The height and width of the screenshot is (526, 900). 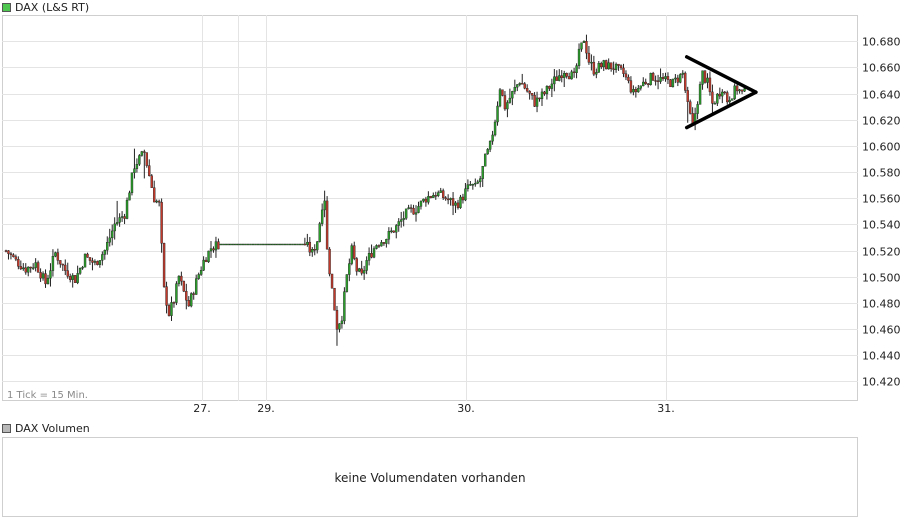 I want to click on main-legend-swatch, so click(x=6, y=7).